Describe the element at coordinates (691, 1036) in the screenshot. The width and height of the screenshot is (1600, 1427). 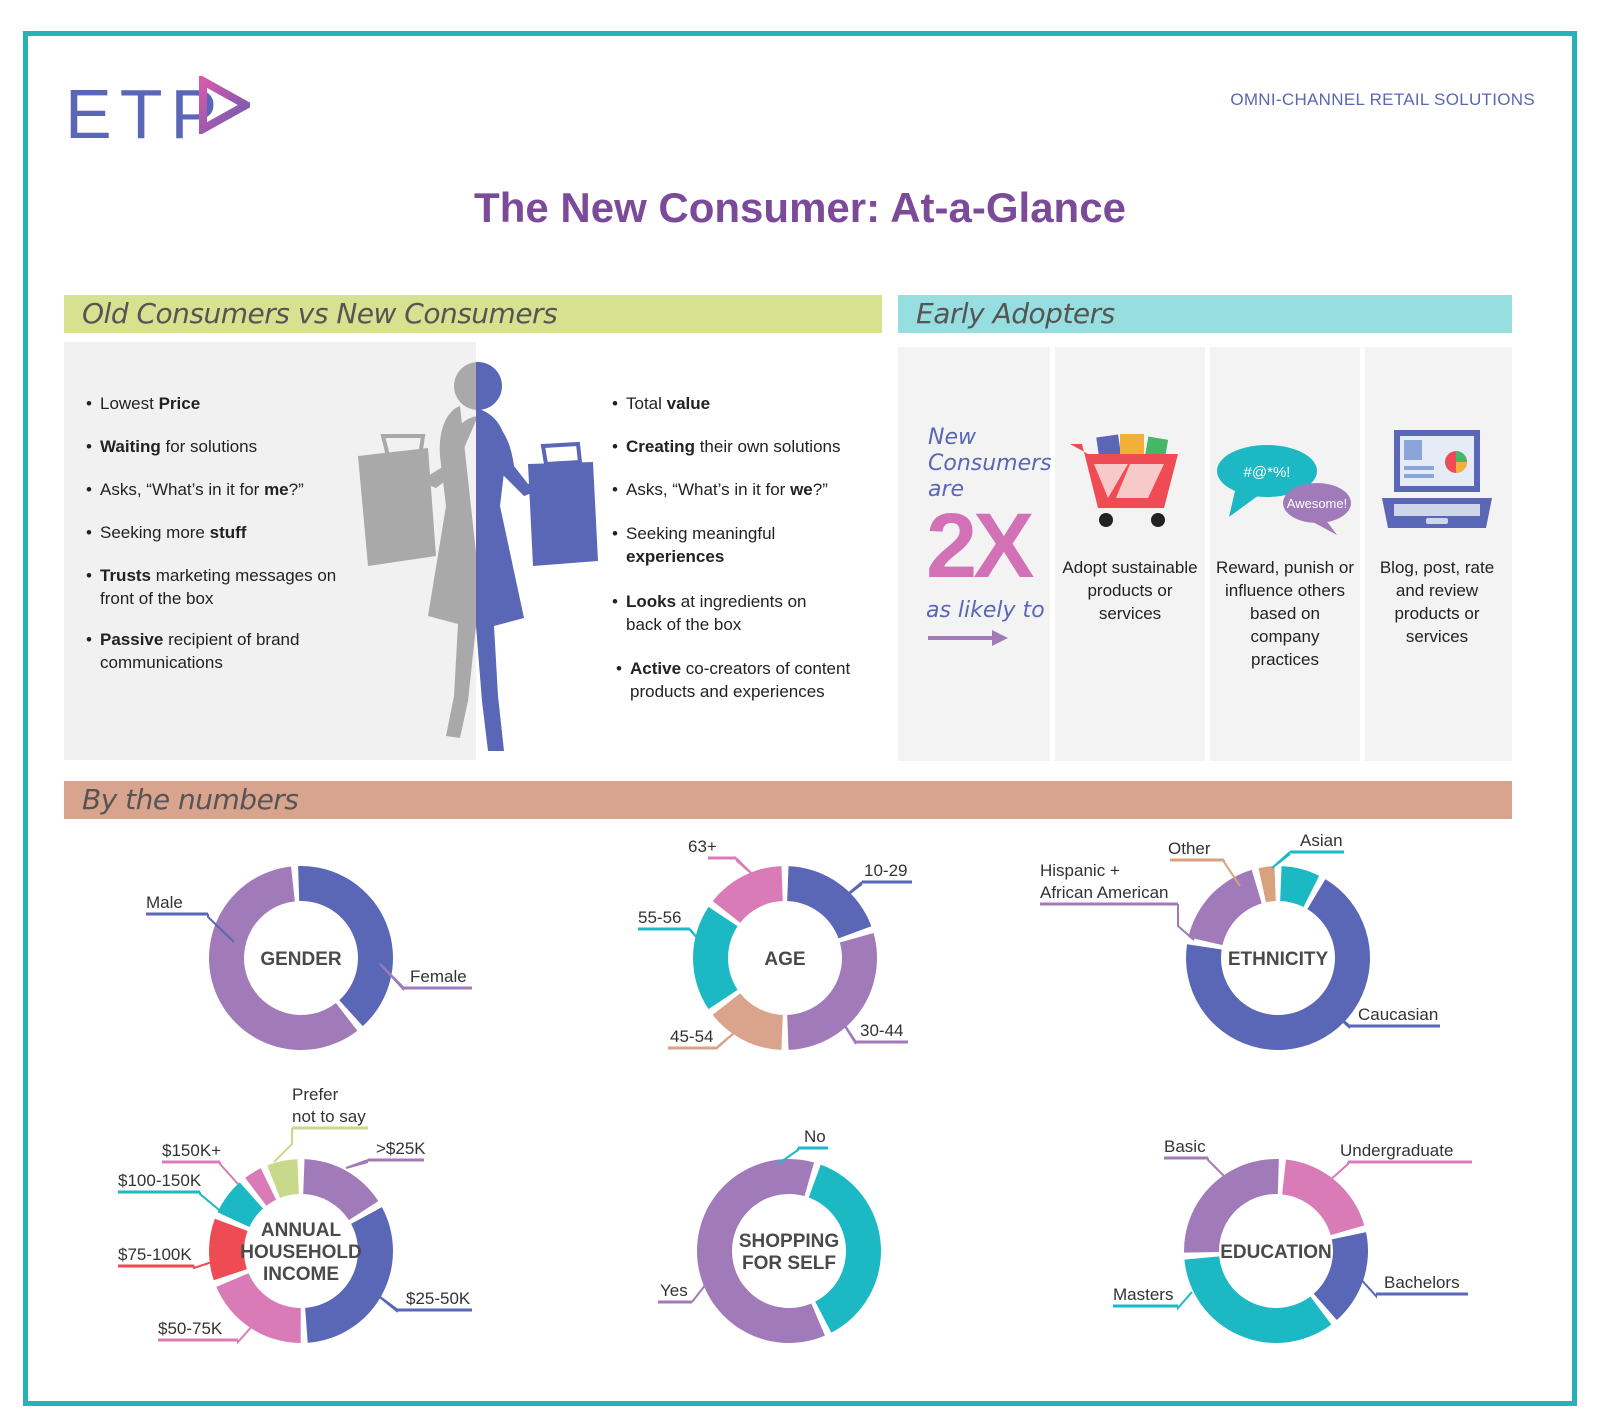
I see `slice-label: 45-54` at that location.